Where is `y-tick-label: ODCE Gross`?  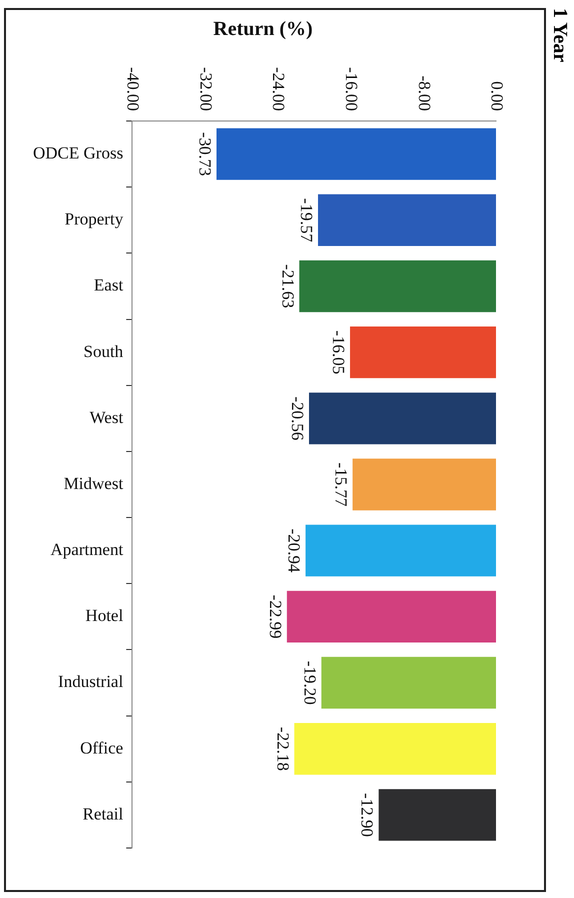 y-tick-label: ODCE Gross is located at coordinates (78, 153).